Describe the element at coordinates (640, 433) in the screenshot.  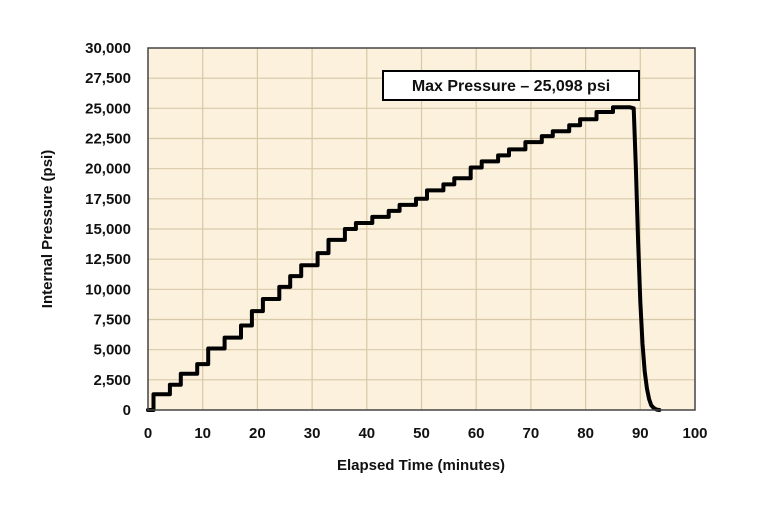
I see `x-tick-label: 90` at that location.